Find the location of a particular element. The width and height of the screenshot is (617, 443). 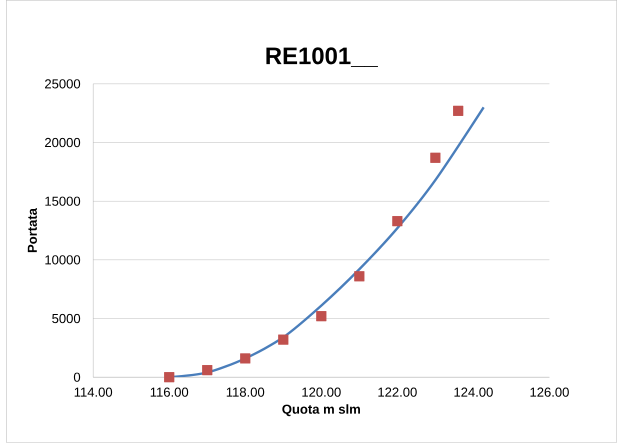

y-tick-label: 20000 is located at coordinates (62, 143).